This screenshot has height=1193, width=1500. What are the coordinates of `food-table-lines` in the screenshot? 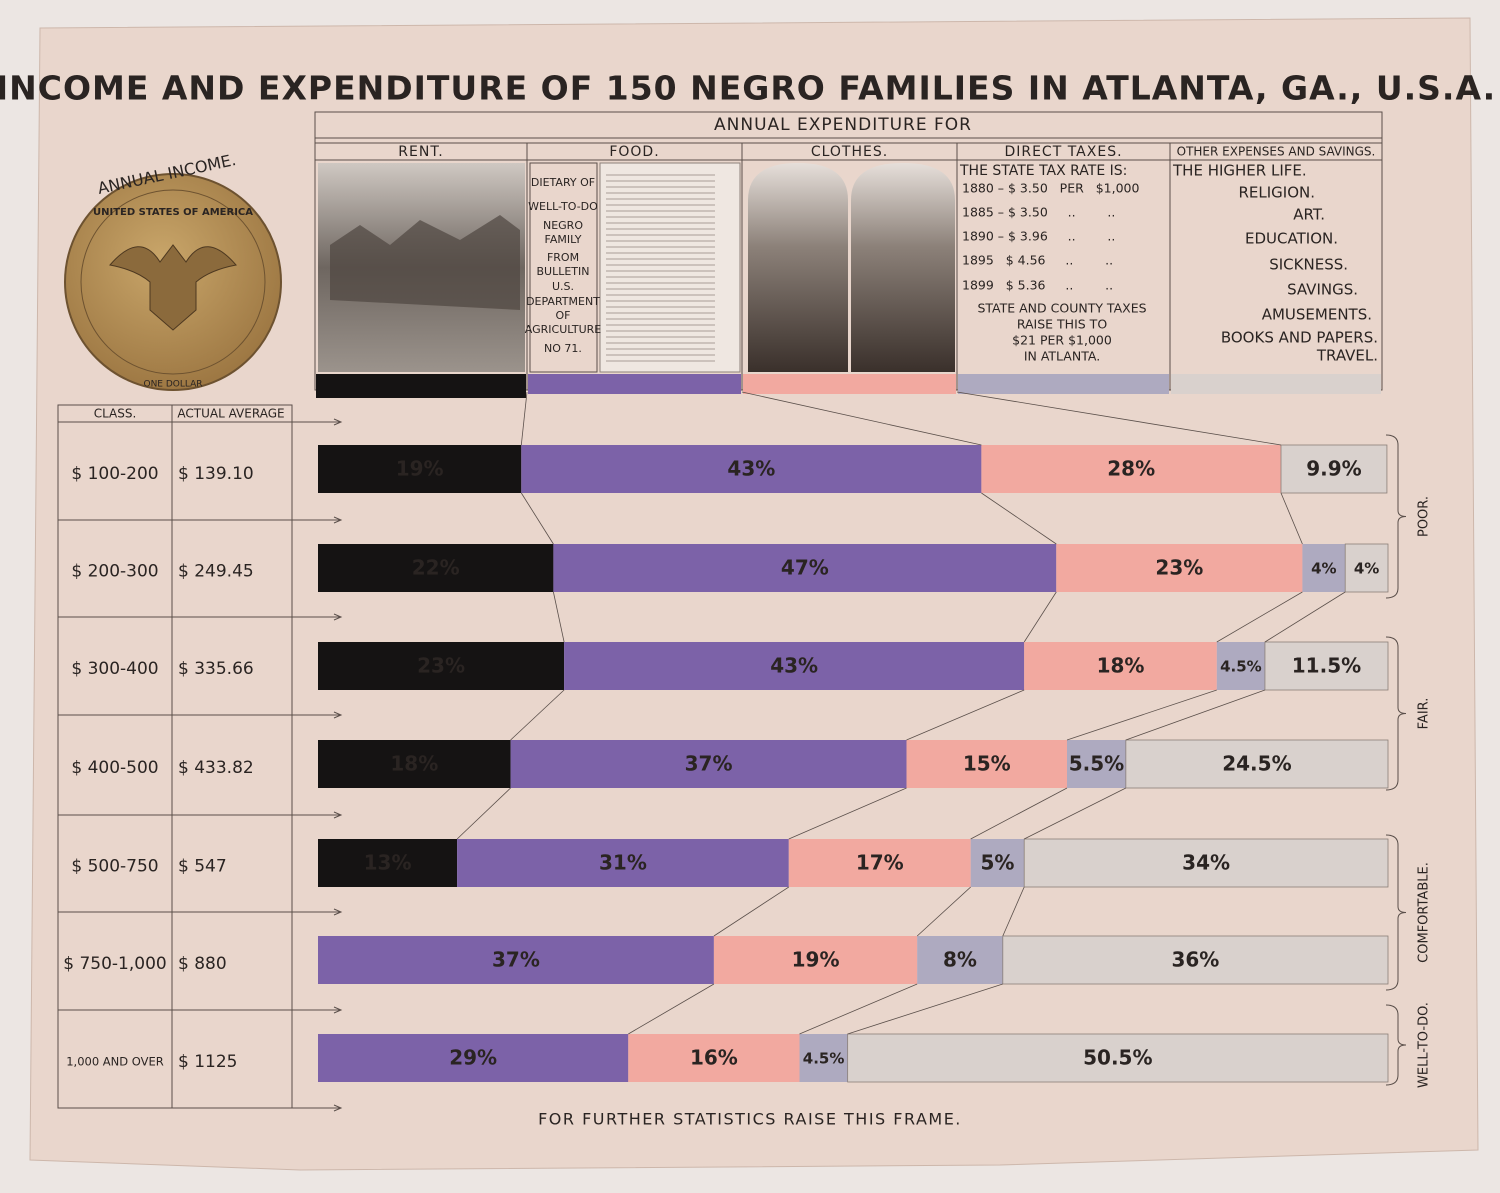 It's located at (660, 268).